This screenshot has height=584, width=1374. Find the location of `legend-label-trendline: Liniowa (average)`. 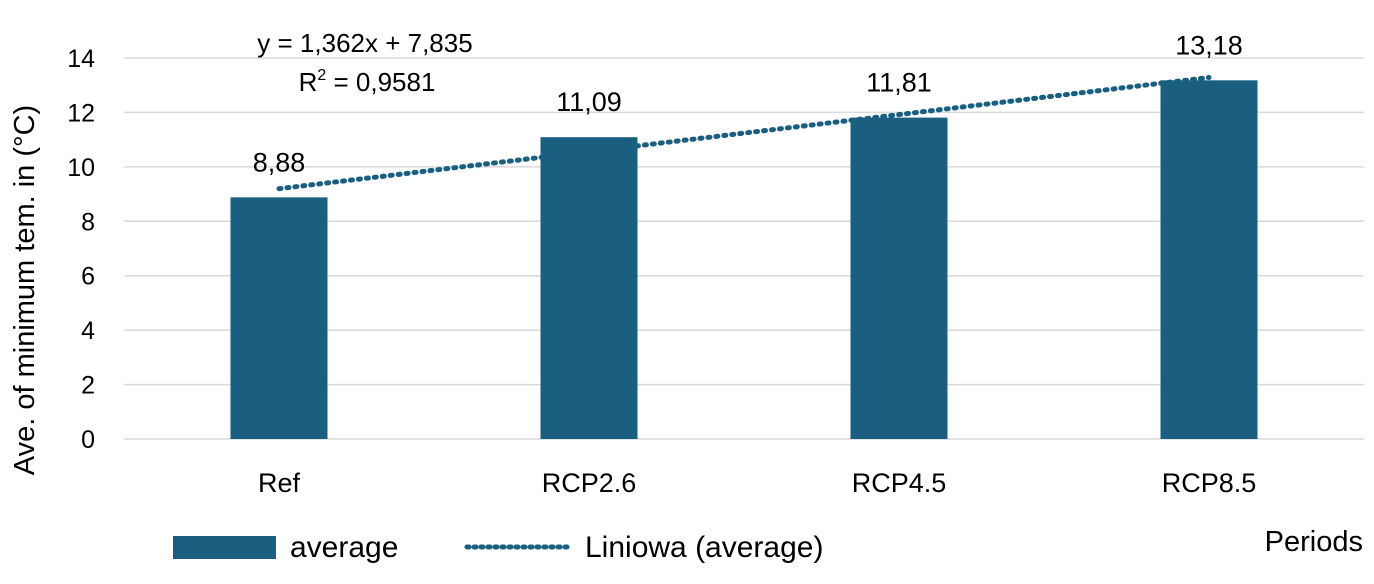

legend-label-trendline: Liniowa (average) is located at coordinates (704, 547).